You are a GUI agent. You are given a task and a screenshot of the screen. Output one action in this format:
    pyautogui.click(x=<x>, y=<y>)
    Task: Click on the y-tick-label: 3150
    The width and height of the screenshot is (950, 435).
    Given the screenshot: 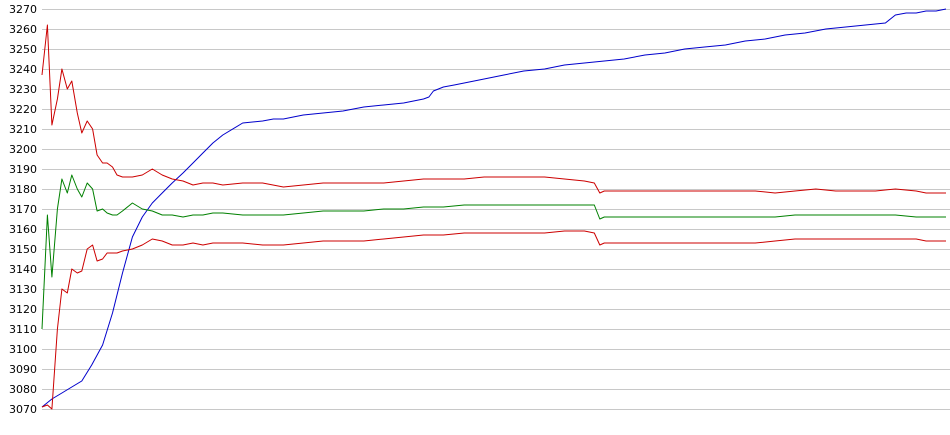 What is the action you would take?
    pyautogui.click(x=23, y=249)
    